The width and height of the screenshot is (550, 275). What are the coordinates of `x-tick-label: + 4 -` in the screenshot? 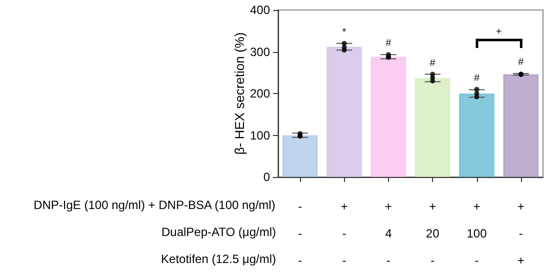 It's located at (388, 234).